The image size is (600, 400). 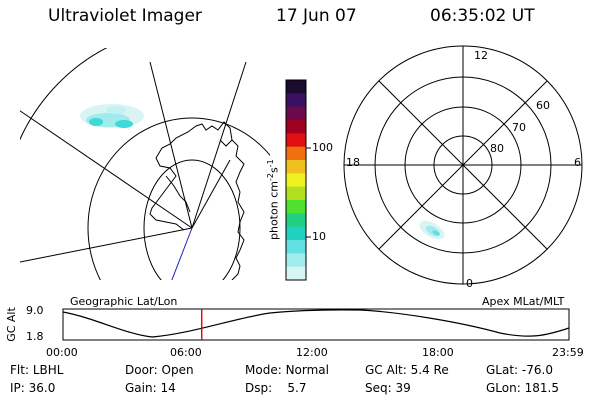 What do you see at coordinates (577, 162) in the screenshot?
I see `mlt-label-6: 6` at bounding box center [577, 162].